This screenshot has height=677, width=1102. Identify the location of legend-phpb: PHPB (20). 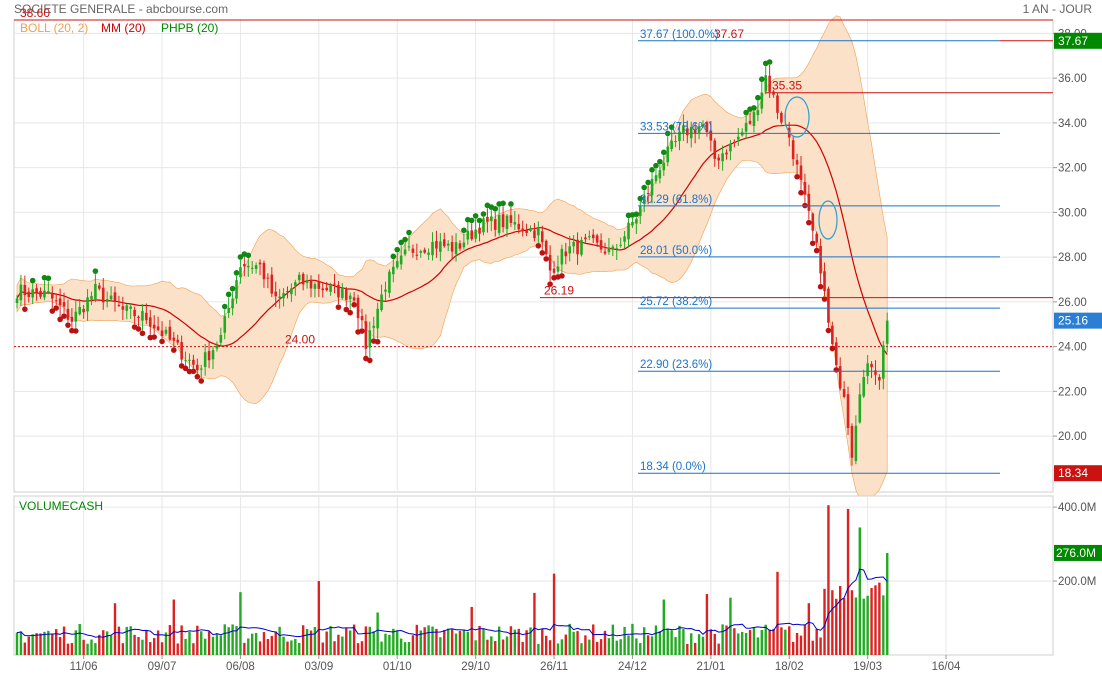
(189, 28).